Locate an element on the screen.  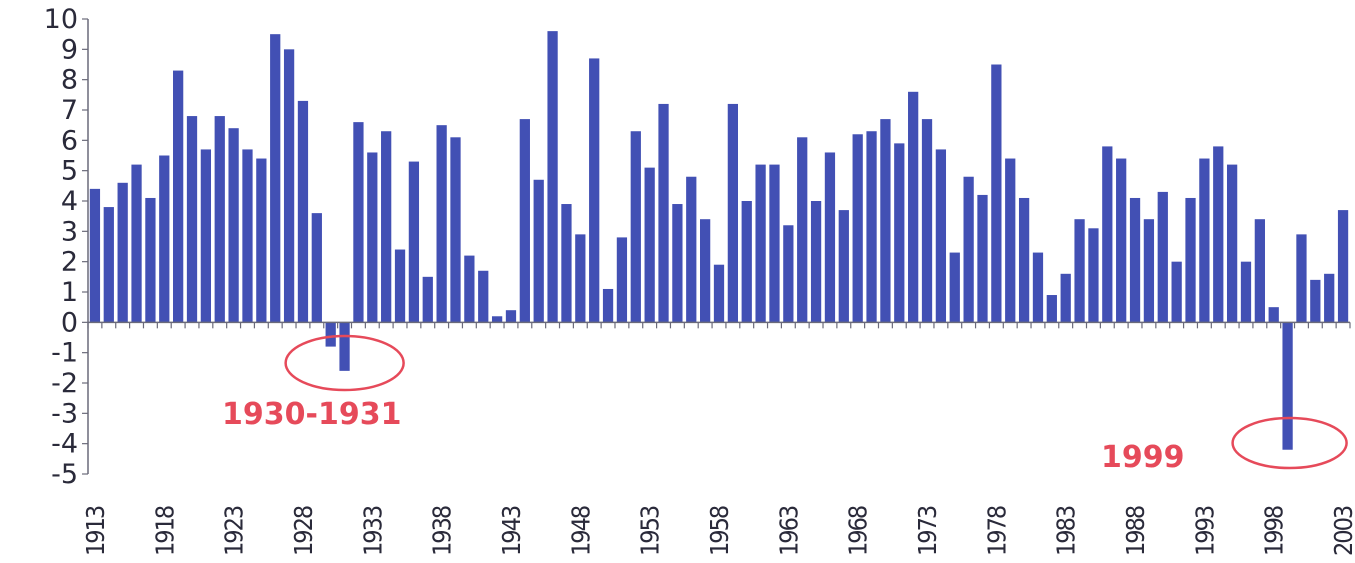
y-tick-label: 1 is located at coordinates (69, 292).